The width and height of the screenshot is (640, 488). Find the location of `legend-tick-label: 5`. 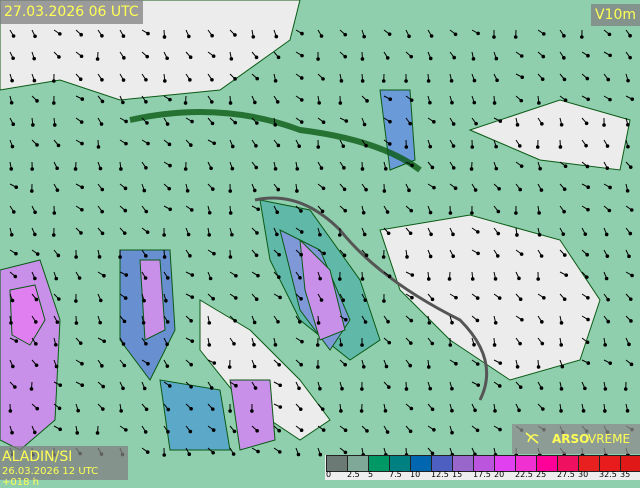

legend-tick-label: 5 is located at coordinates (370, 475).